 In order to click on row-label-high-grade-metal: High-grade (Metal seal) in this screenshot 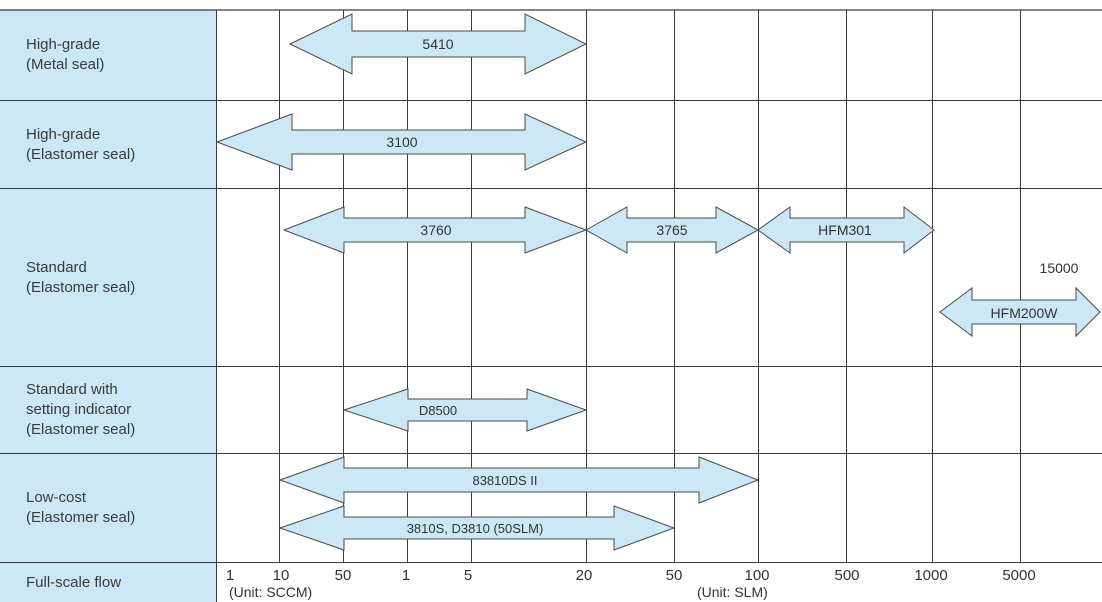, I will do `click(108, 55)`.